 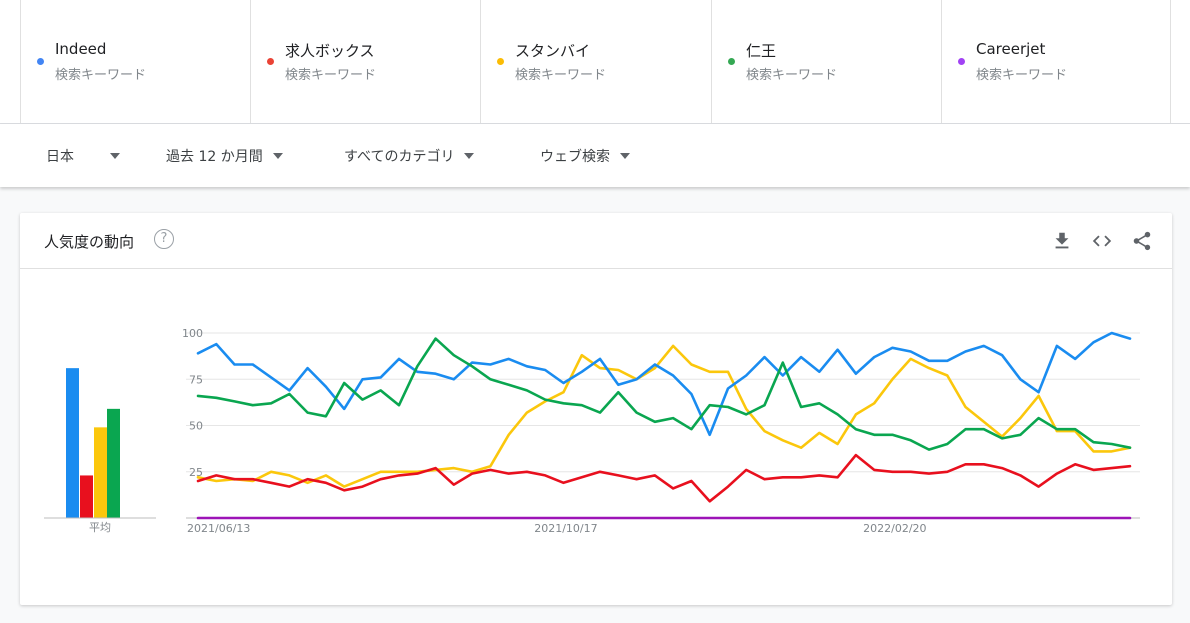 What do you see at coordinates (399, 157) in the screenshot?
I see `category-value: すべてのカテゴリ` at bounding box center [399, 157].